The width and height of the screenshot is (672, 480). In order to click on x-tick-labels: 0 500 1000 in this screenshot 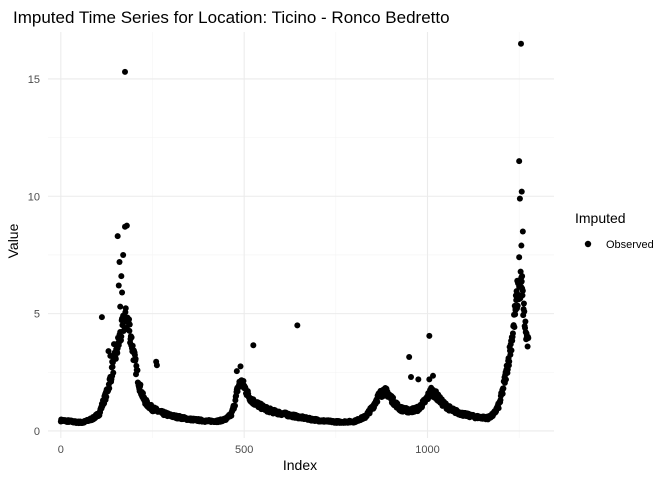, I will do `click(249, 450)`.